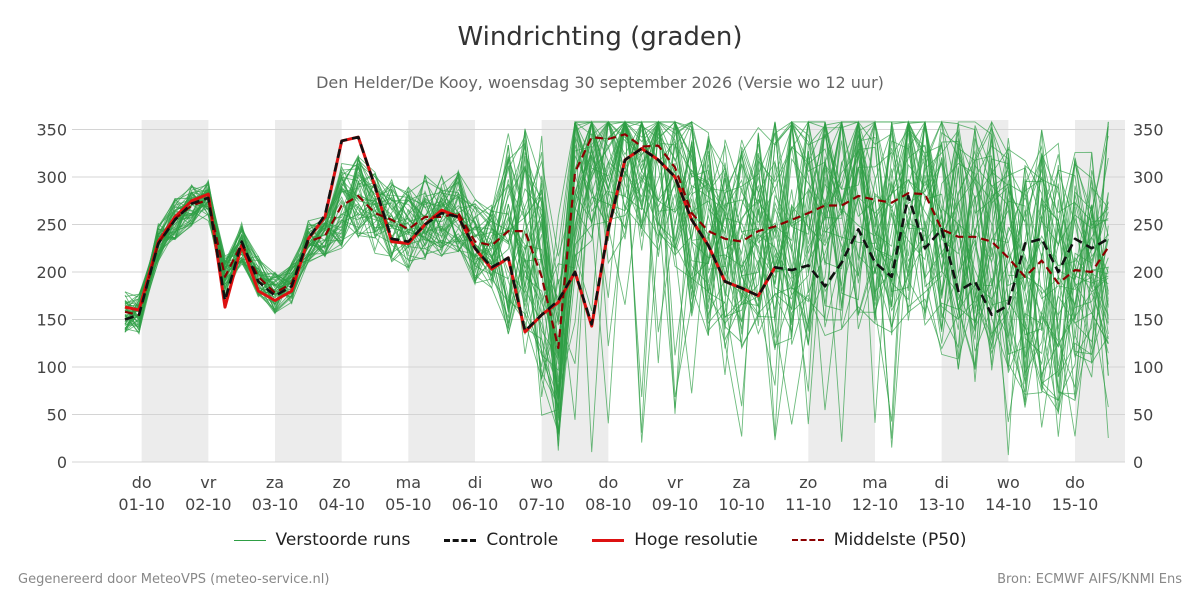 The width and height of the screenshot is (1200, 600). What do you see at coordinates (696, 540) in the screenshot?
I see `legend-label-hires: Hoge resolutie` at bounding box center [696, 540].